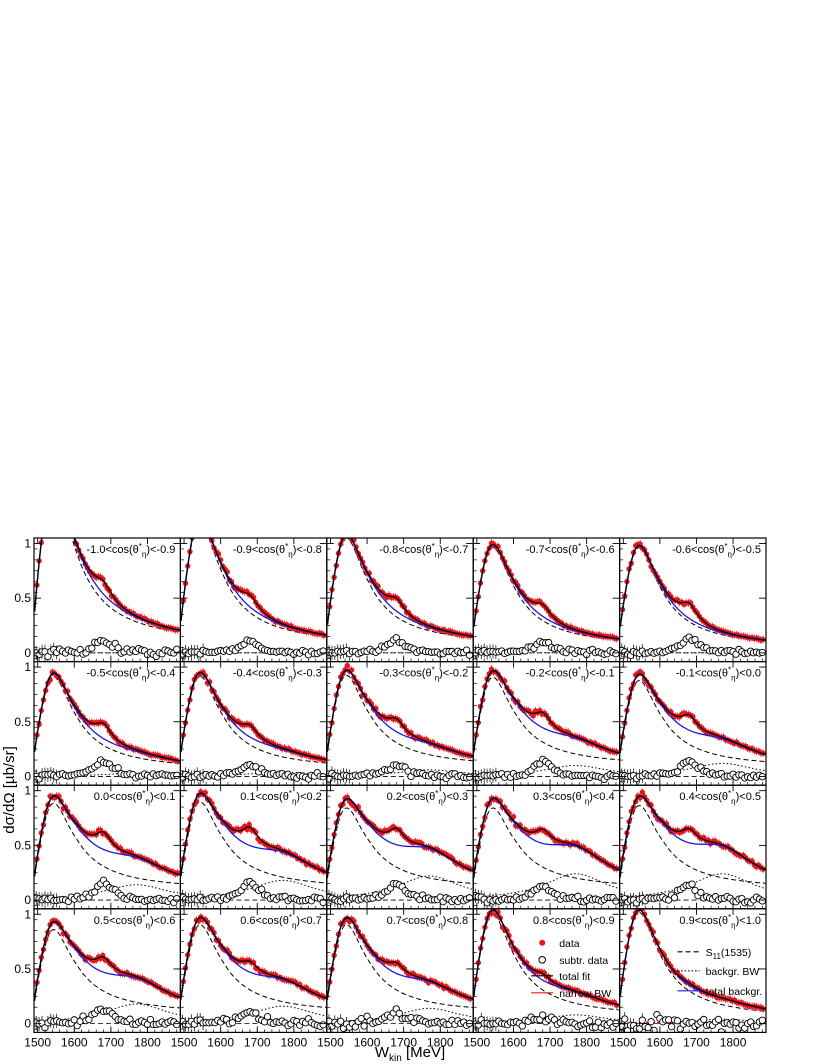 The image size is (822, 1064). Describe the element at coordinates (423, 674) in the screenshot. I see `panel-label: -0.3<cos(θ*η)<-0.2` at that location.